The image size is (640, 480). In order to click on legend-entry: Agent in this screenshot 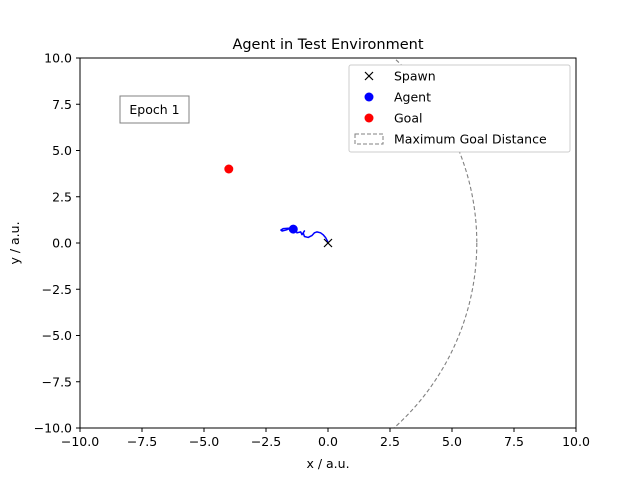, I will do `click(397, 97)`.